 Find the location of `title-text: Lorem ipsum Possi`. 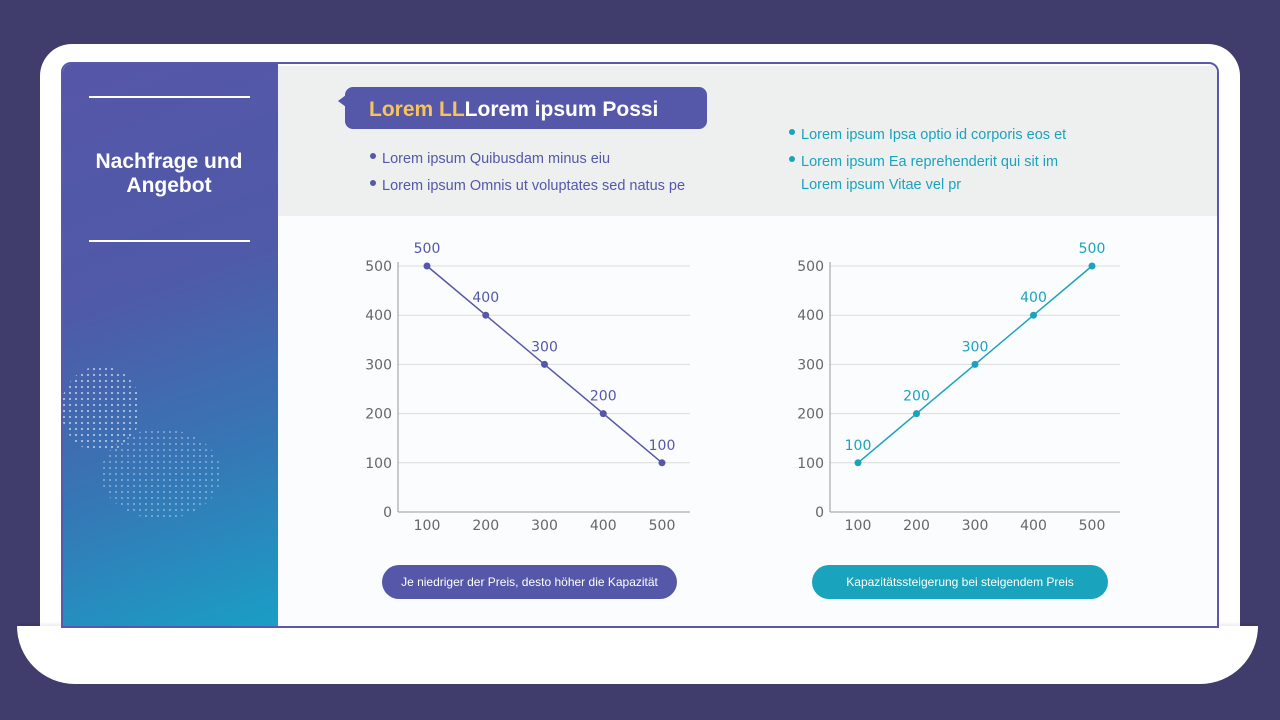

title-text: Lorem ipsum Possi is located at coordinates (561, 109).